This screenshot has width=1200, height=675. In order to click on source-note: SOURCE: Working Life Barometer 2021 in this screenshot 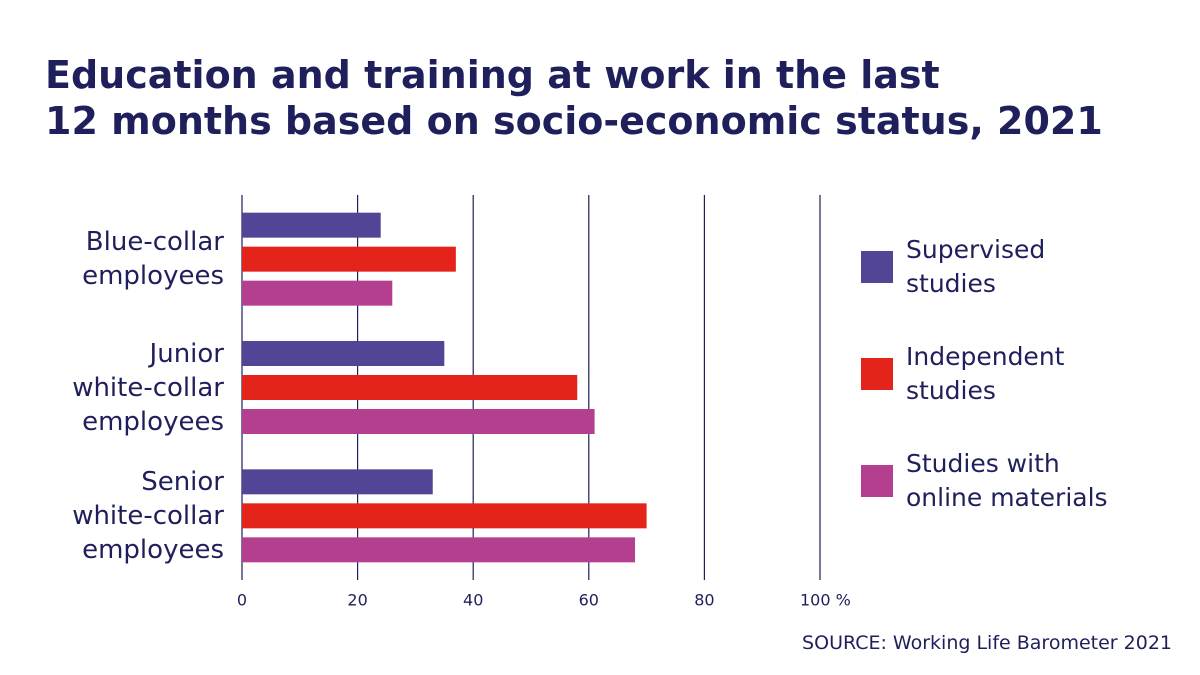, I will do `click(987, 643)`.